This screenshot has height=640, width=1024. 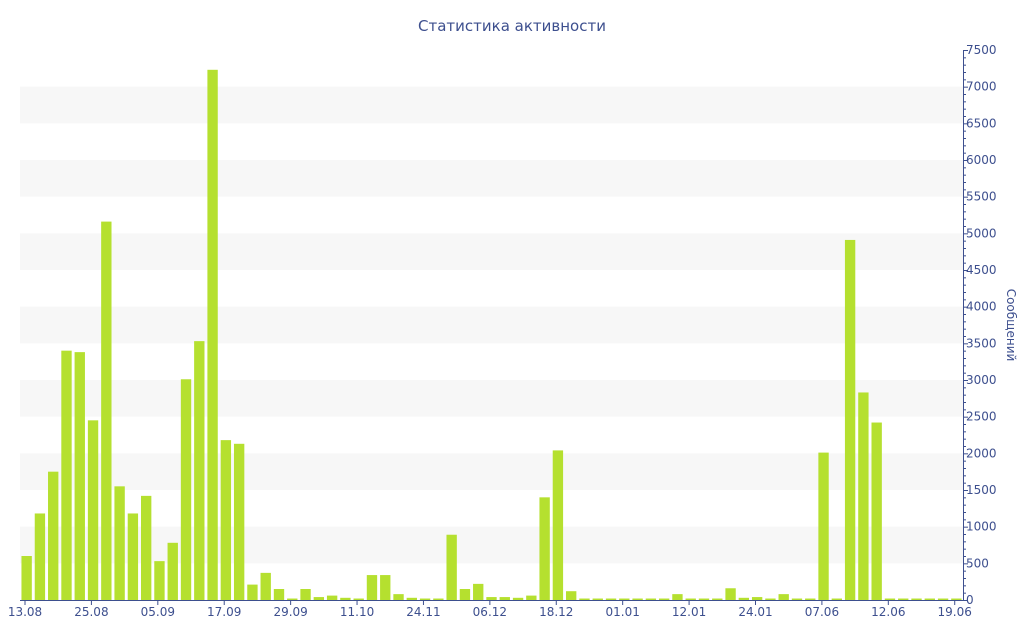 I want to click on x-tick-label: 17.09, so click(x=224, y=612).